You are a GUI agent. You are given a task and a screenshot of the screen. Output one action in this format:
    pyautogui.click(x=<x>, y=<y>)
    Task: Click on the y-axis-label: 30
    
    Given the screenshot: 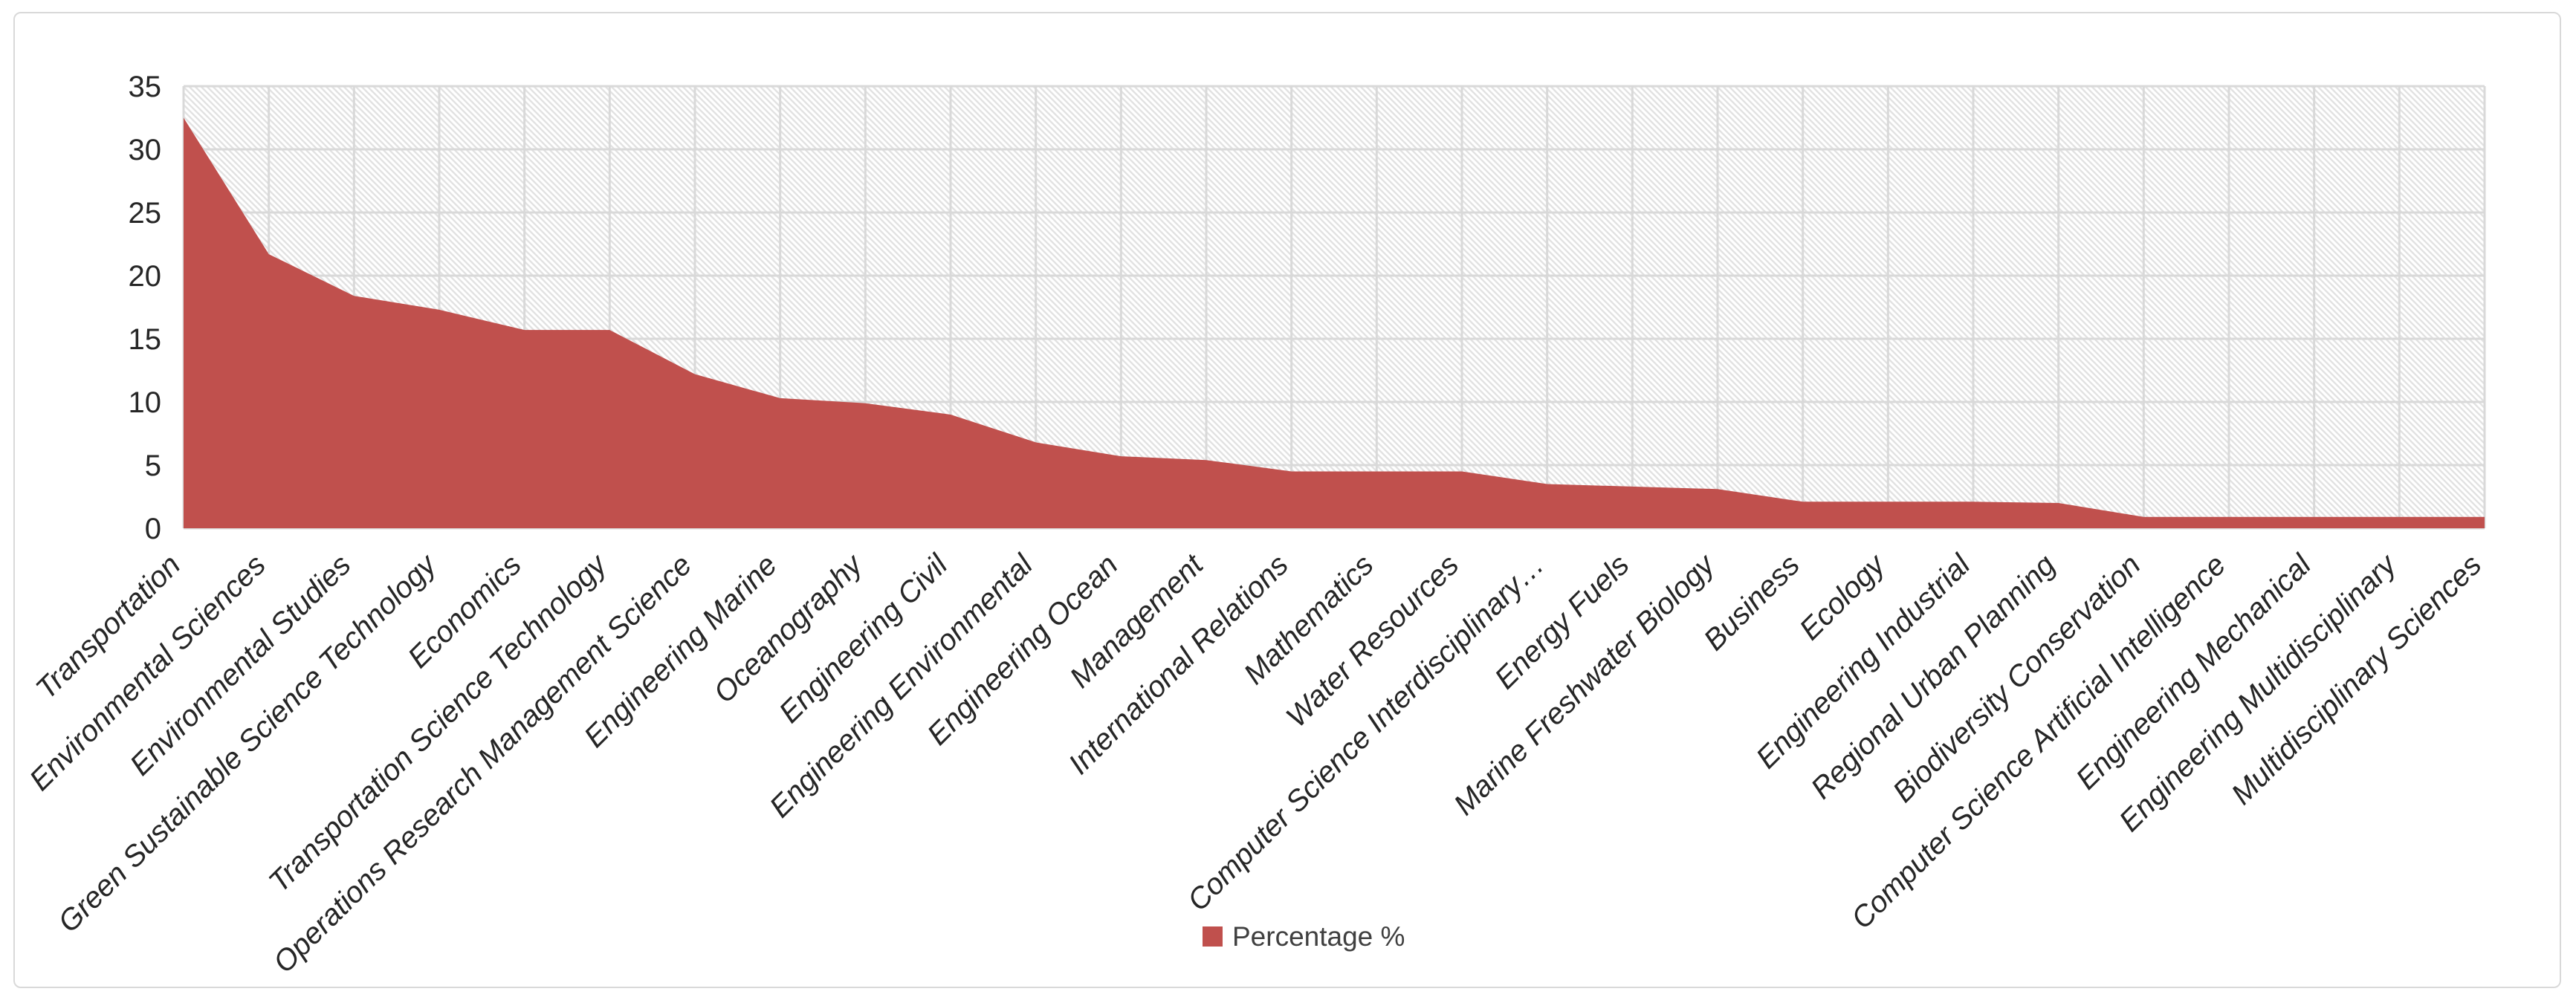 What is the action you would take?
    pyautogui.click(x=145, y=150)
    